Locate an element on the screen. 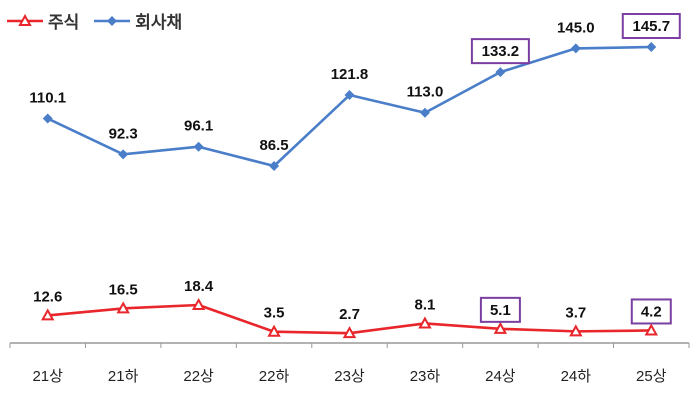 This screenshot has height=408, width=699. data-label: 96.1 is located at coordinates (198, 126).